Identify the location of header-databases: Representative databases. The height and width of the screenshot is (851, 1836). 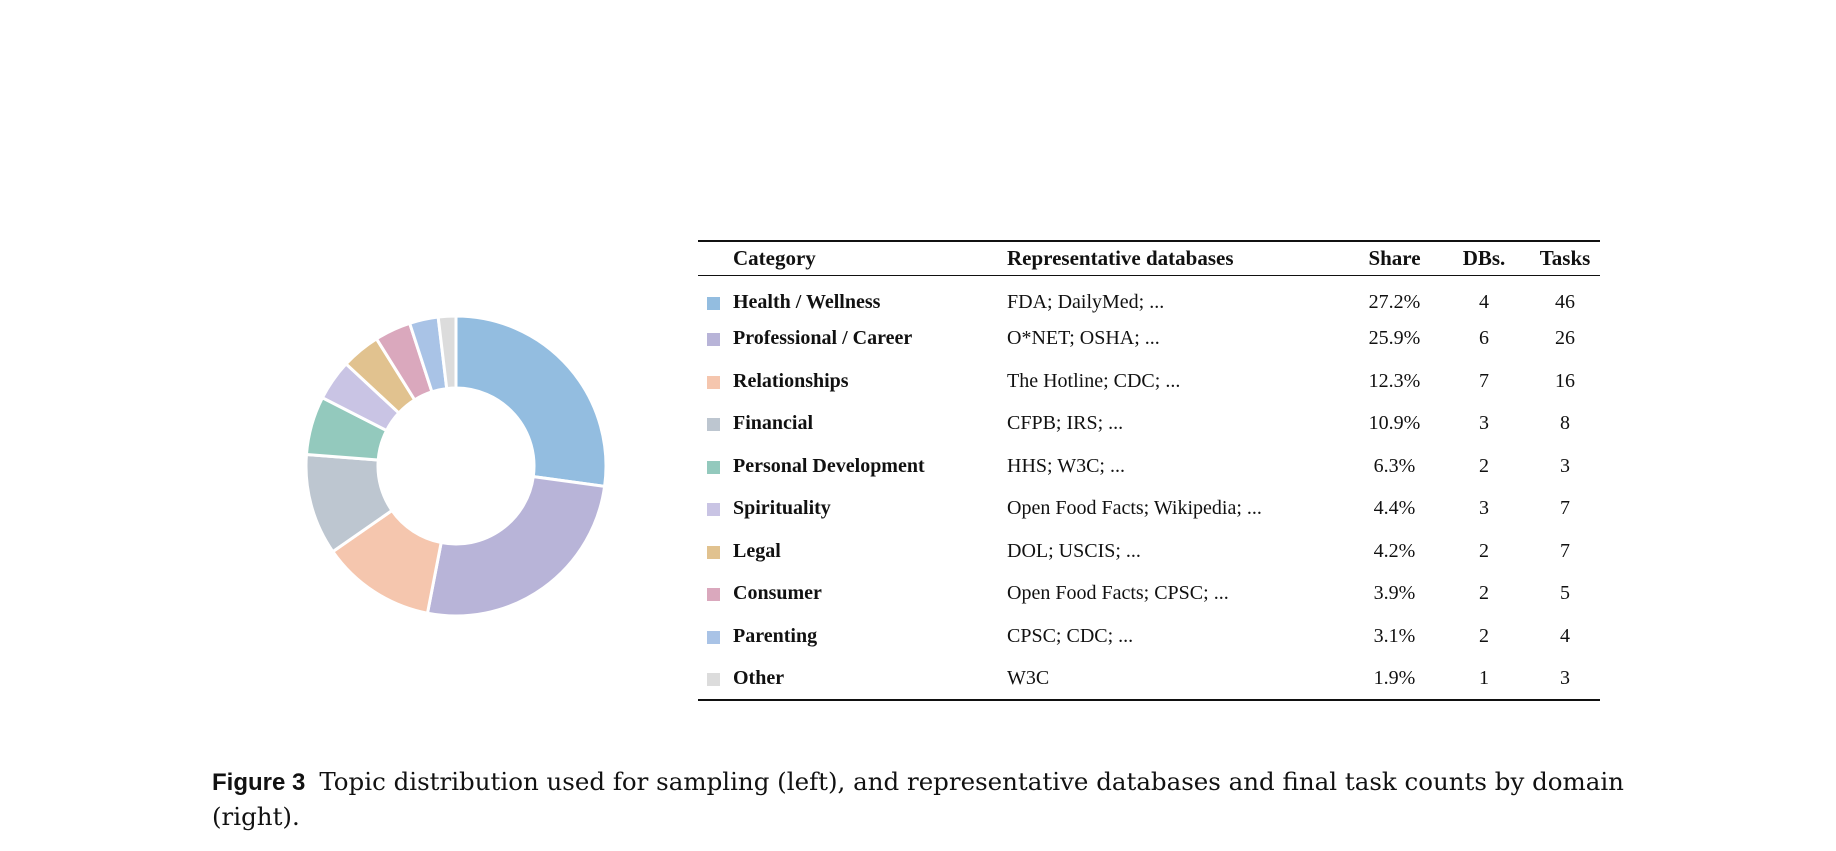
(1179, 258).